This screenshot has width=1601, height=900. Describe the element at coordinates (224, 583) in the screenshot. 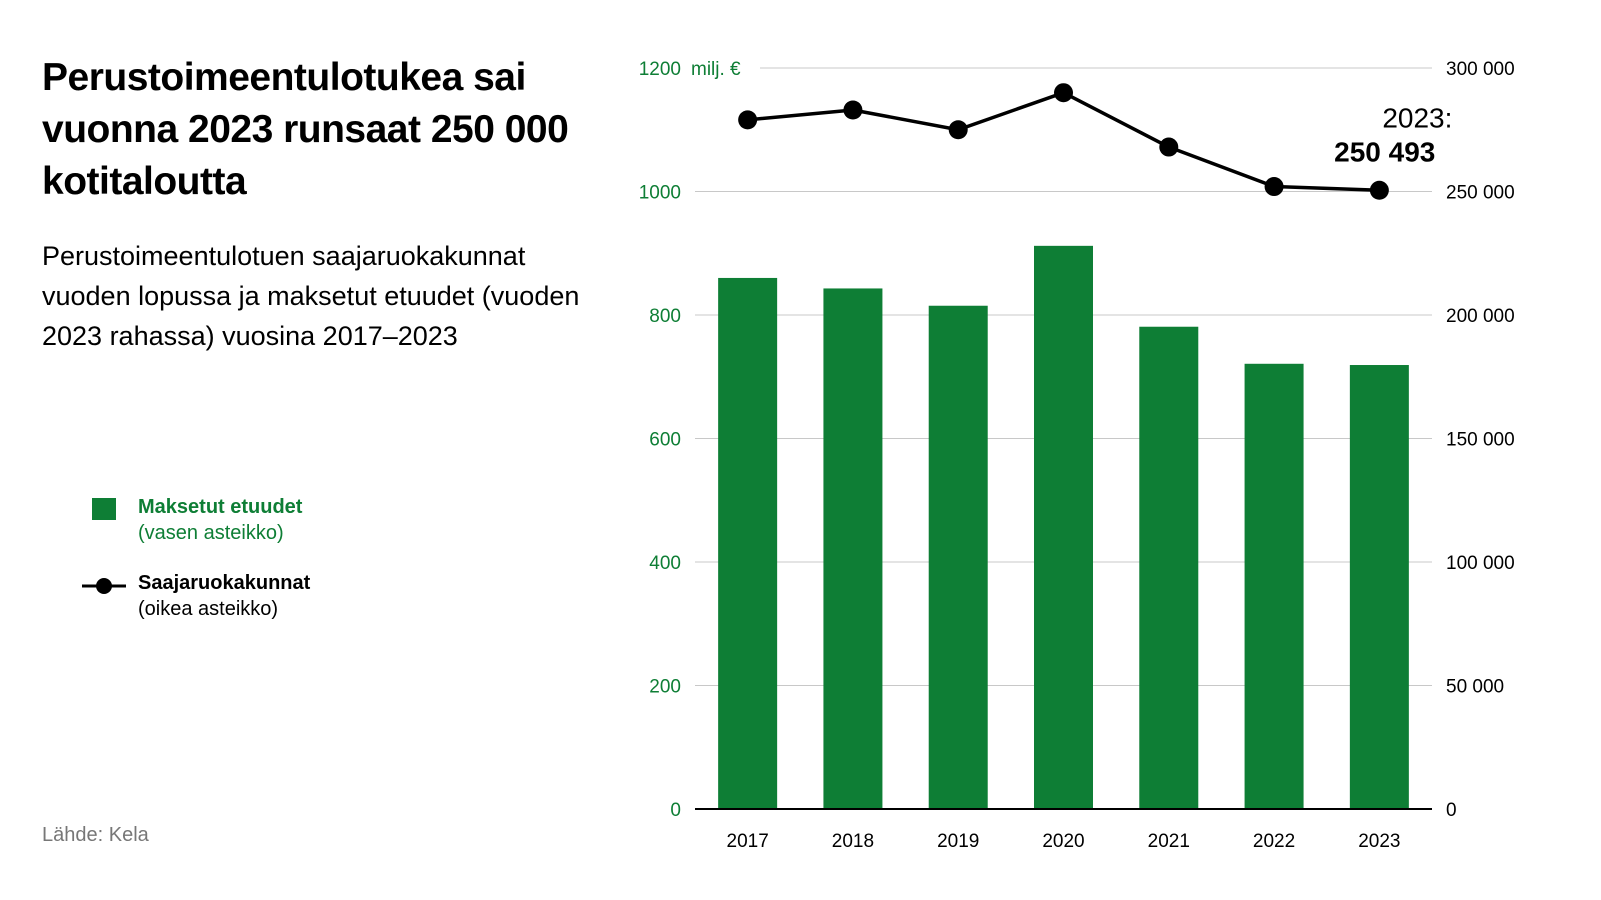

I see `legend-line-name: Saajaruokakunnat` at that location.